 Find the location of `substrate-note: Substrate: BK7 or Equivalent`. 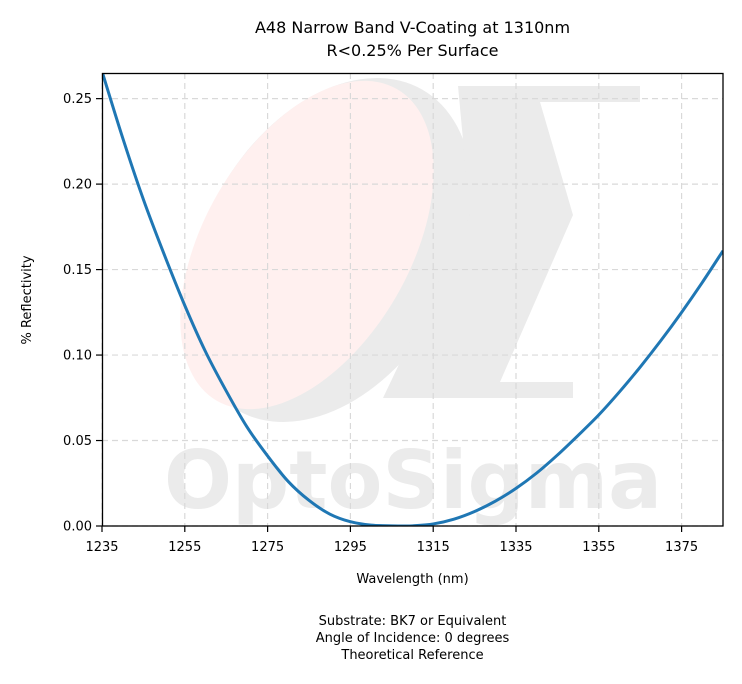

substrate-note: Substrate: BK7 or Equivalent is located at coordinates (412, 621).